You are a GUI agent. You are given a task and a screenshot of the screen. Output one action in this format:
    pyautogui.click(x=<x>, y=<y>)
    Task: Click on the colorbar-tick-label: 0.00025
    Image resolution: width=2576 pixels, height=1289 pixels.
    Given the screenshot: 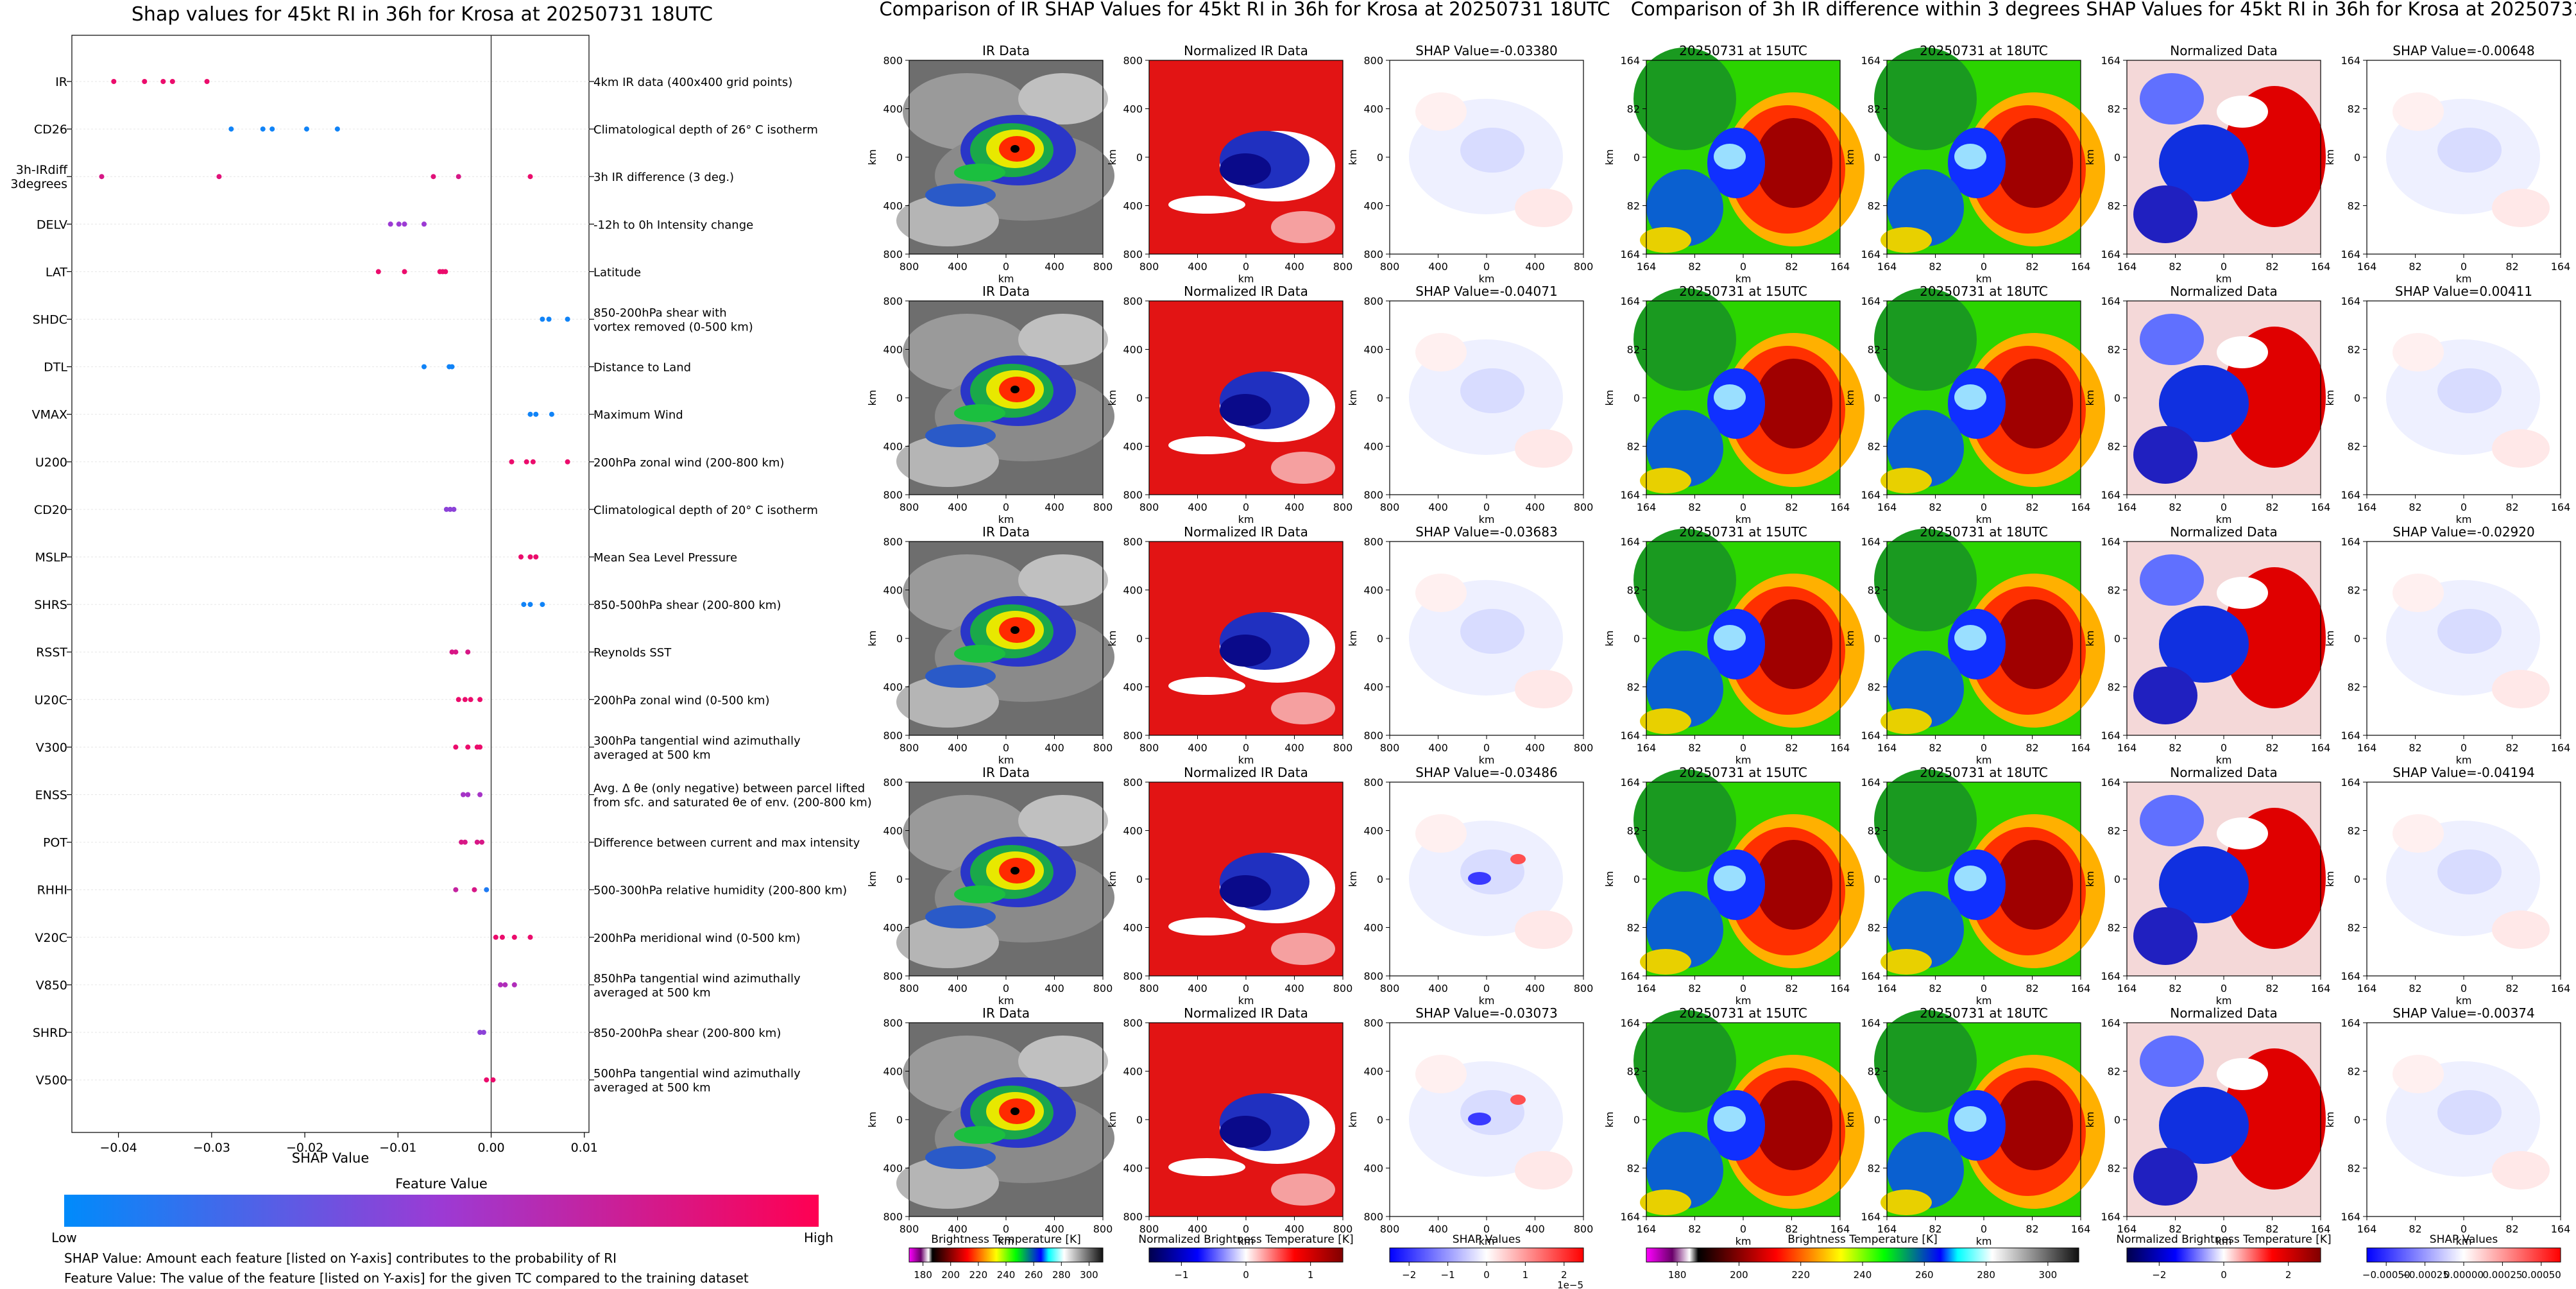 What is the action you would take?
    pyautogui.click(x=2502, y=1275)
    